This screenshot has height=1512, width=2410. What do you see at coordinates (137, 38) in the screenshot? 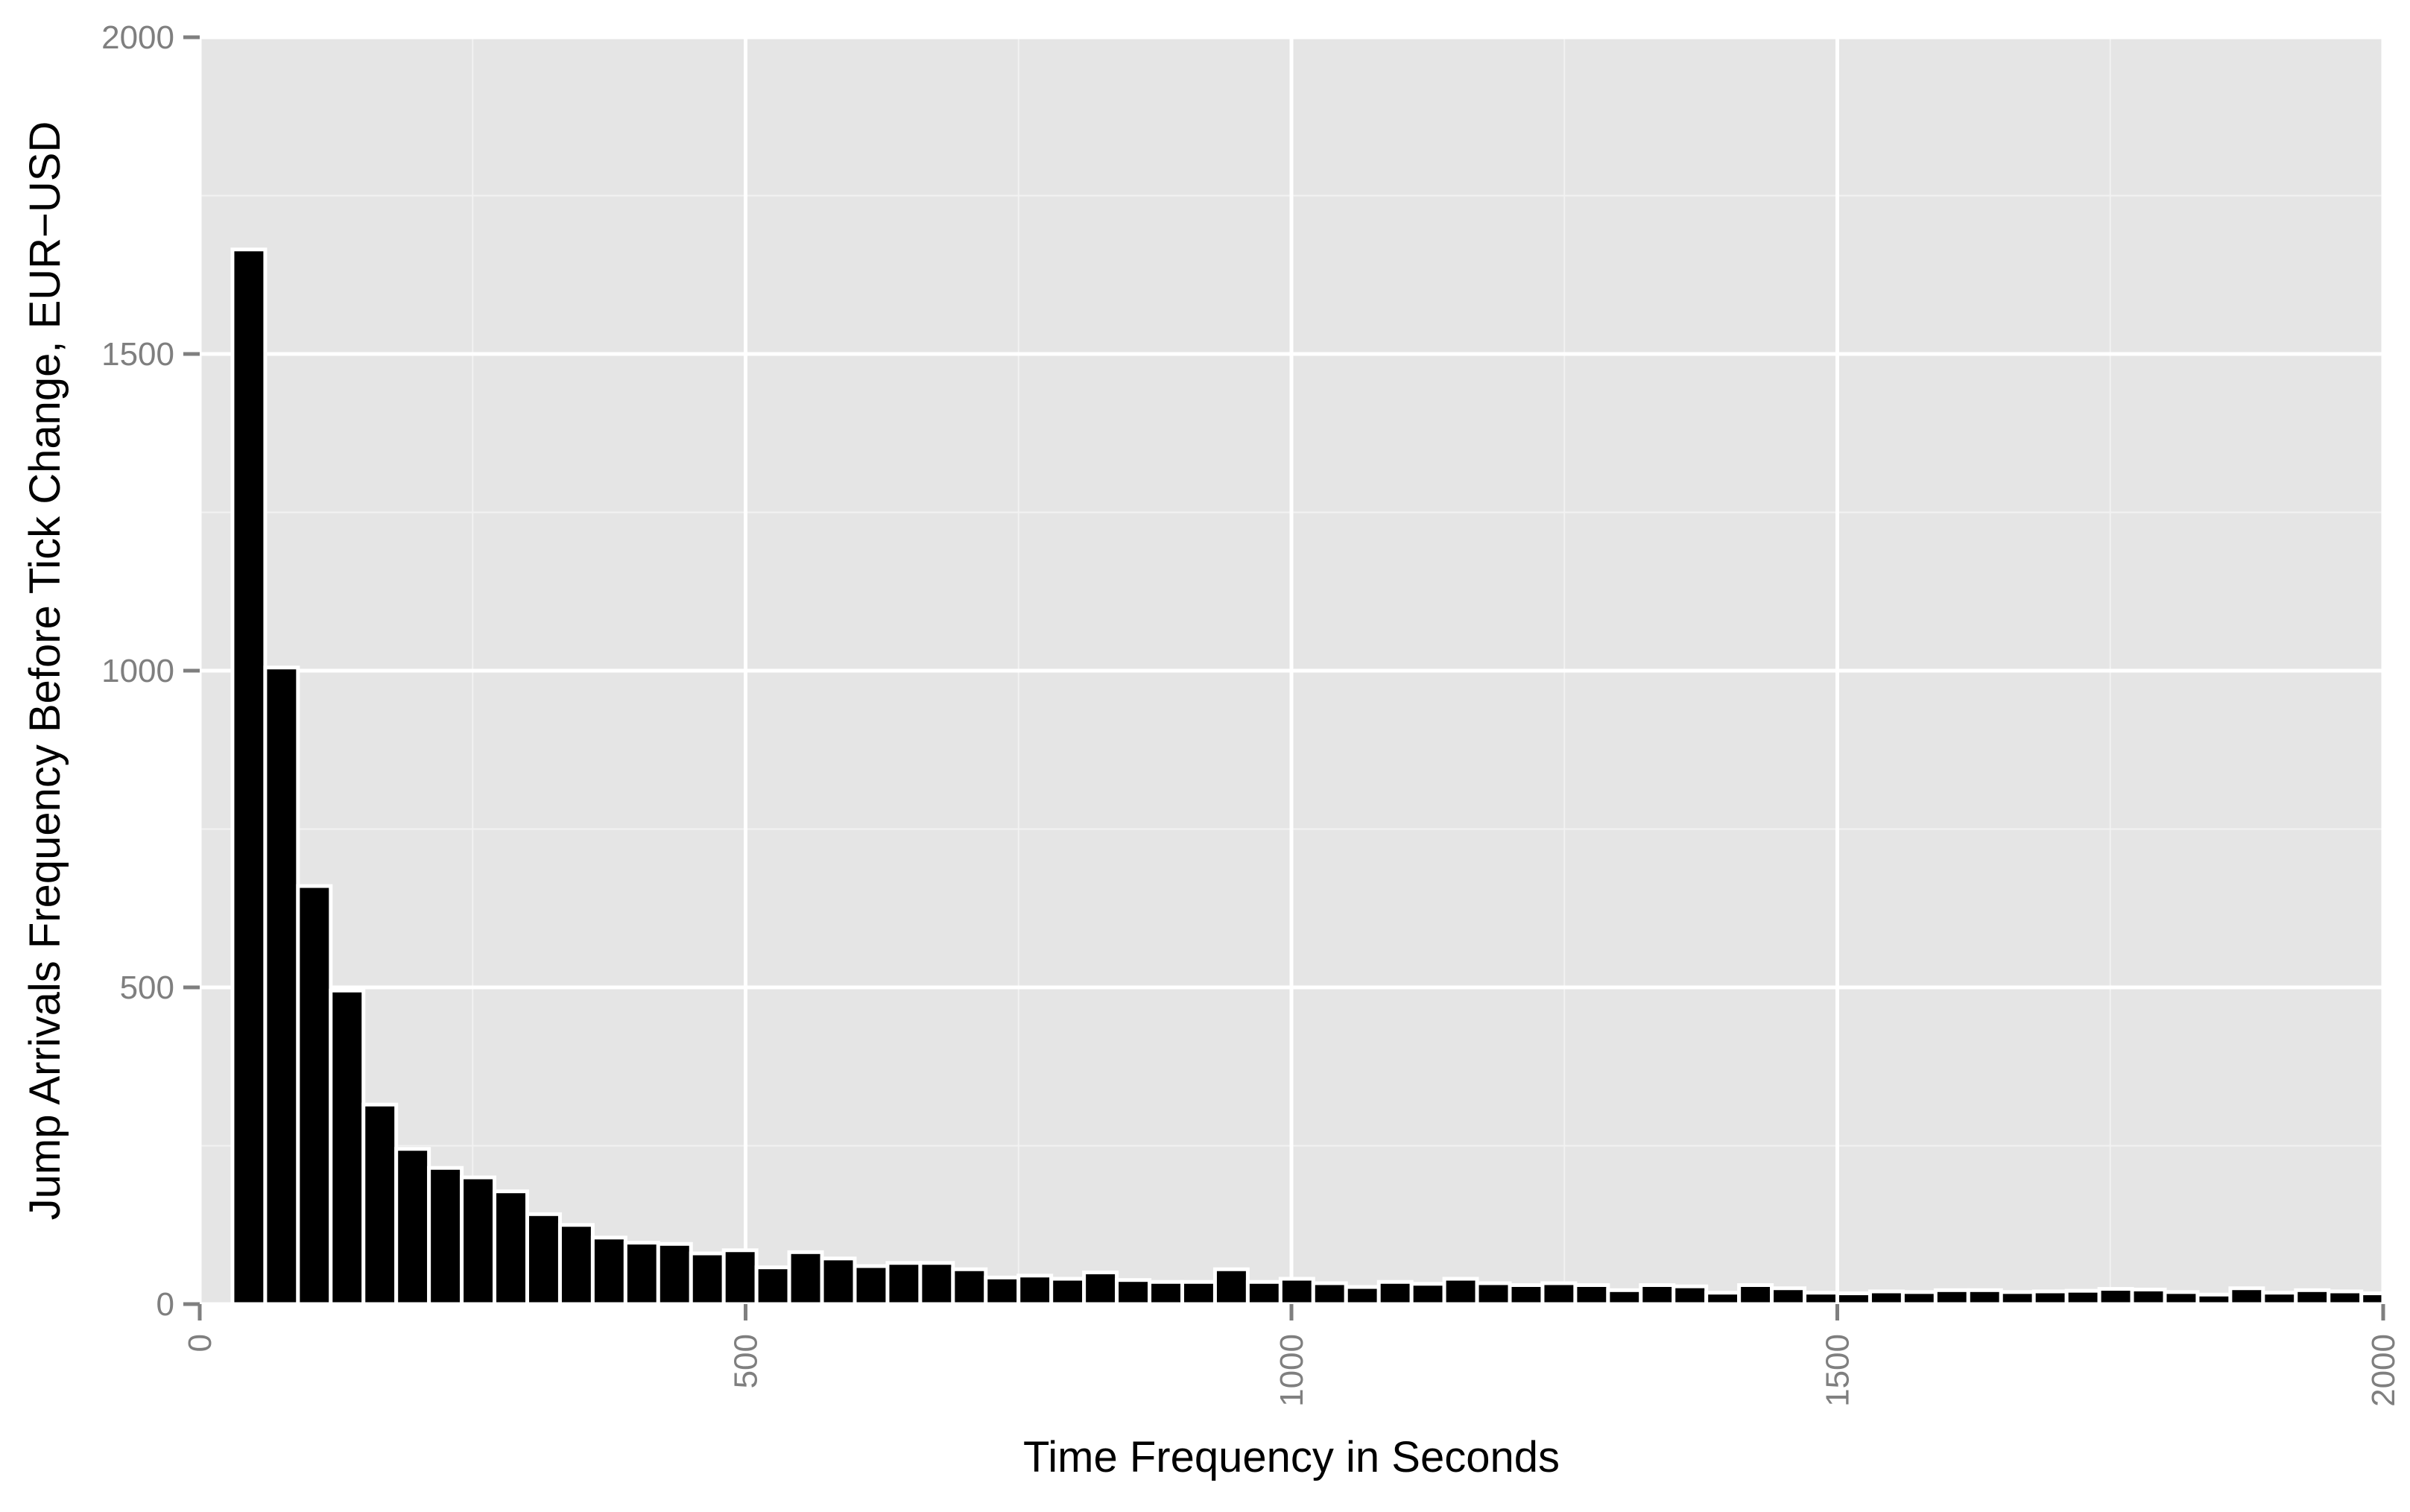
I see `y-tick-label: 2000` at bounding box center [137, 38].